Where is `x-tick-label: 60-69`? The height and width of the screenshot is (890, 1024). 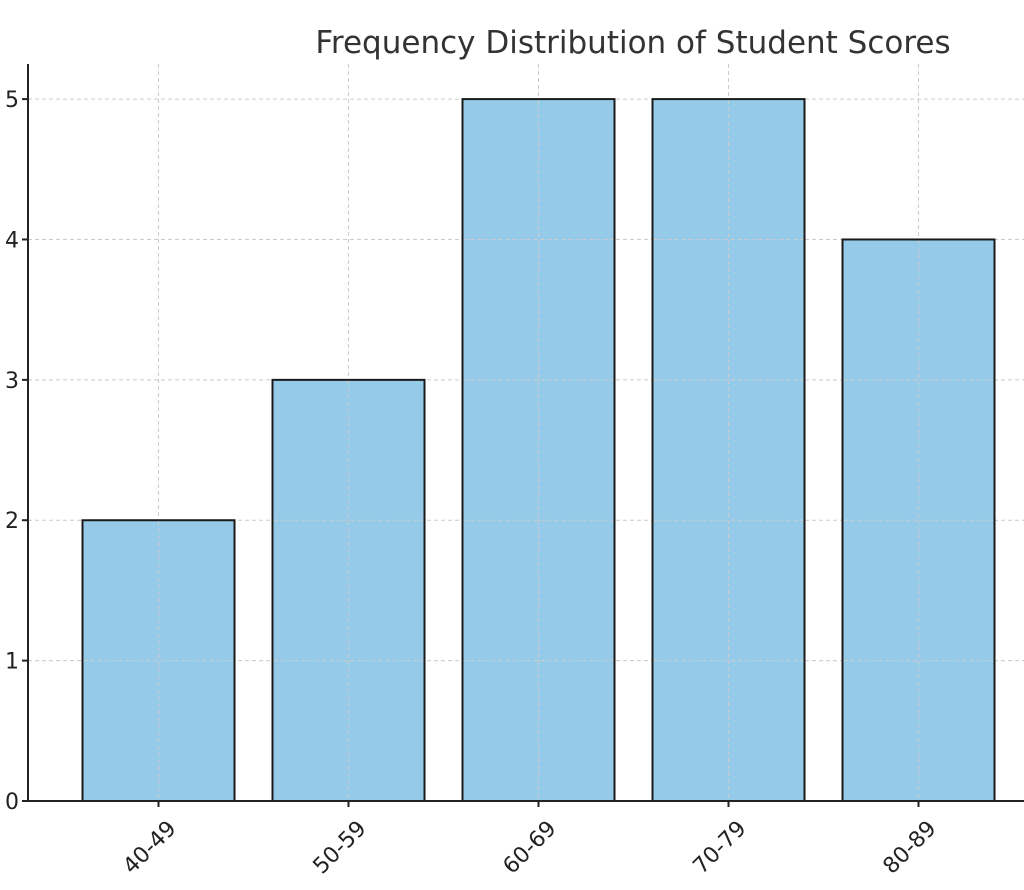
x-tick-label: 60-69 is located at coordinates (530, 847).